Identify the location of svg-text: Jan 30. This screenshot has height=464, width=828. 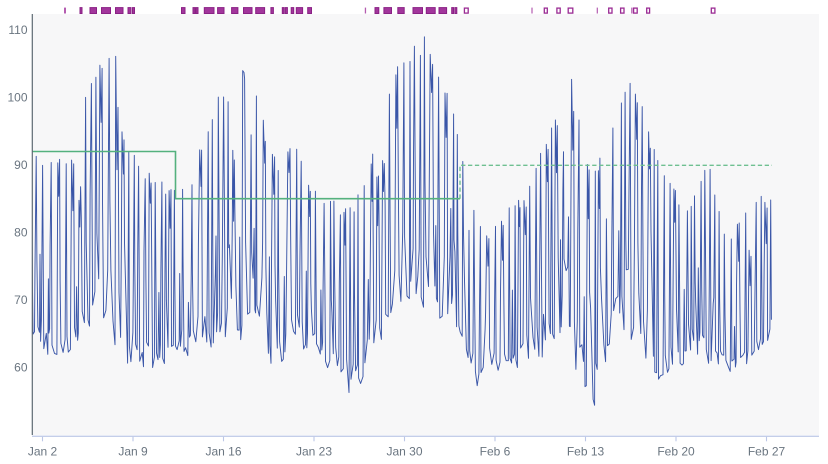
(404, 452).